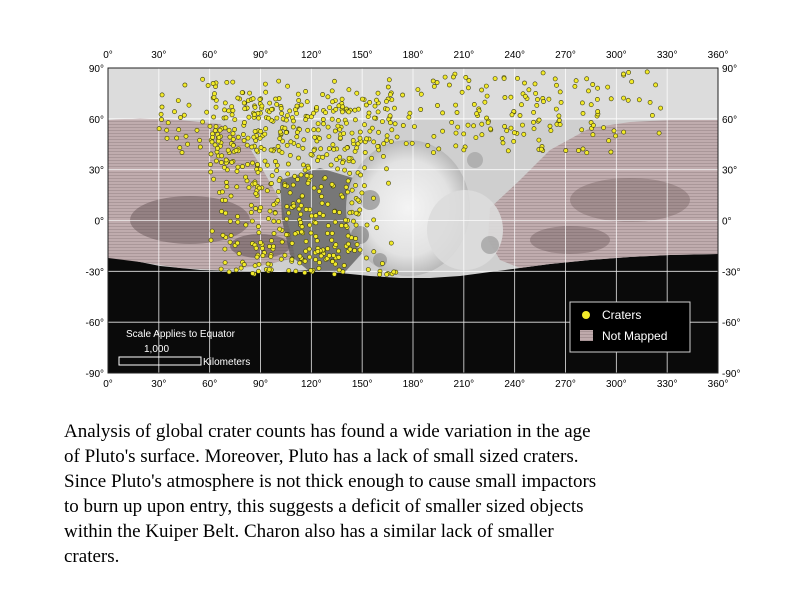 Image resolution: width=800 pixels, height=600 pixels. I want to click on lon-tick-top: 270°, so click(565, 55).